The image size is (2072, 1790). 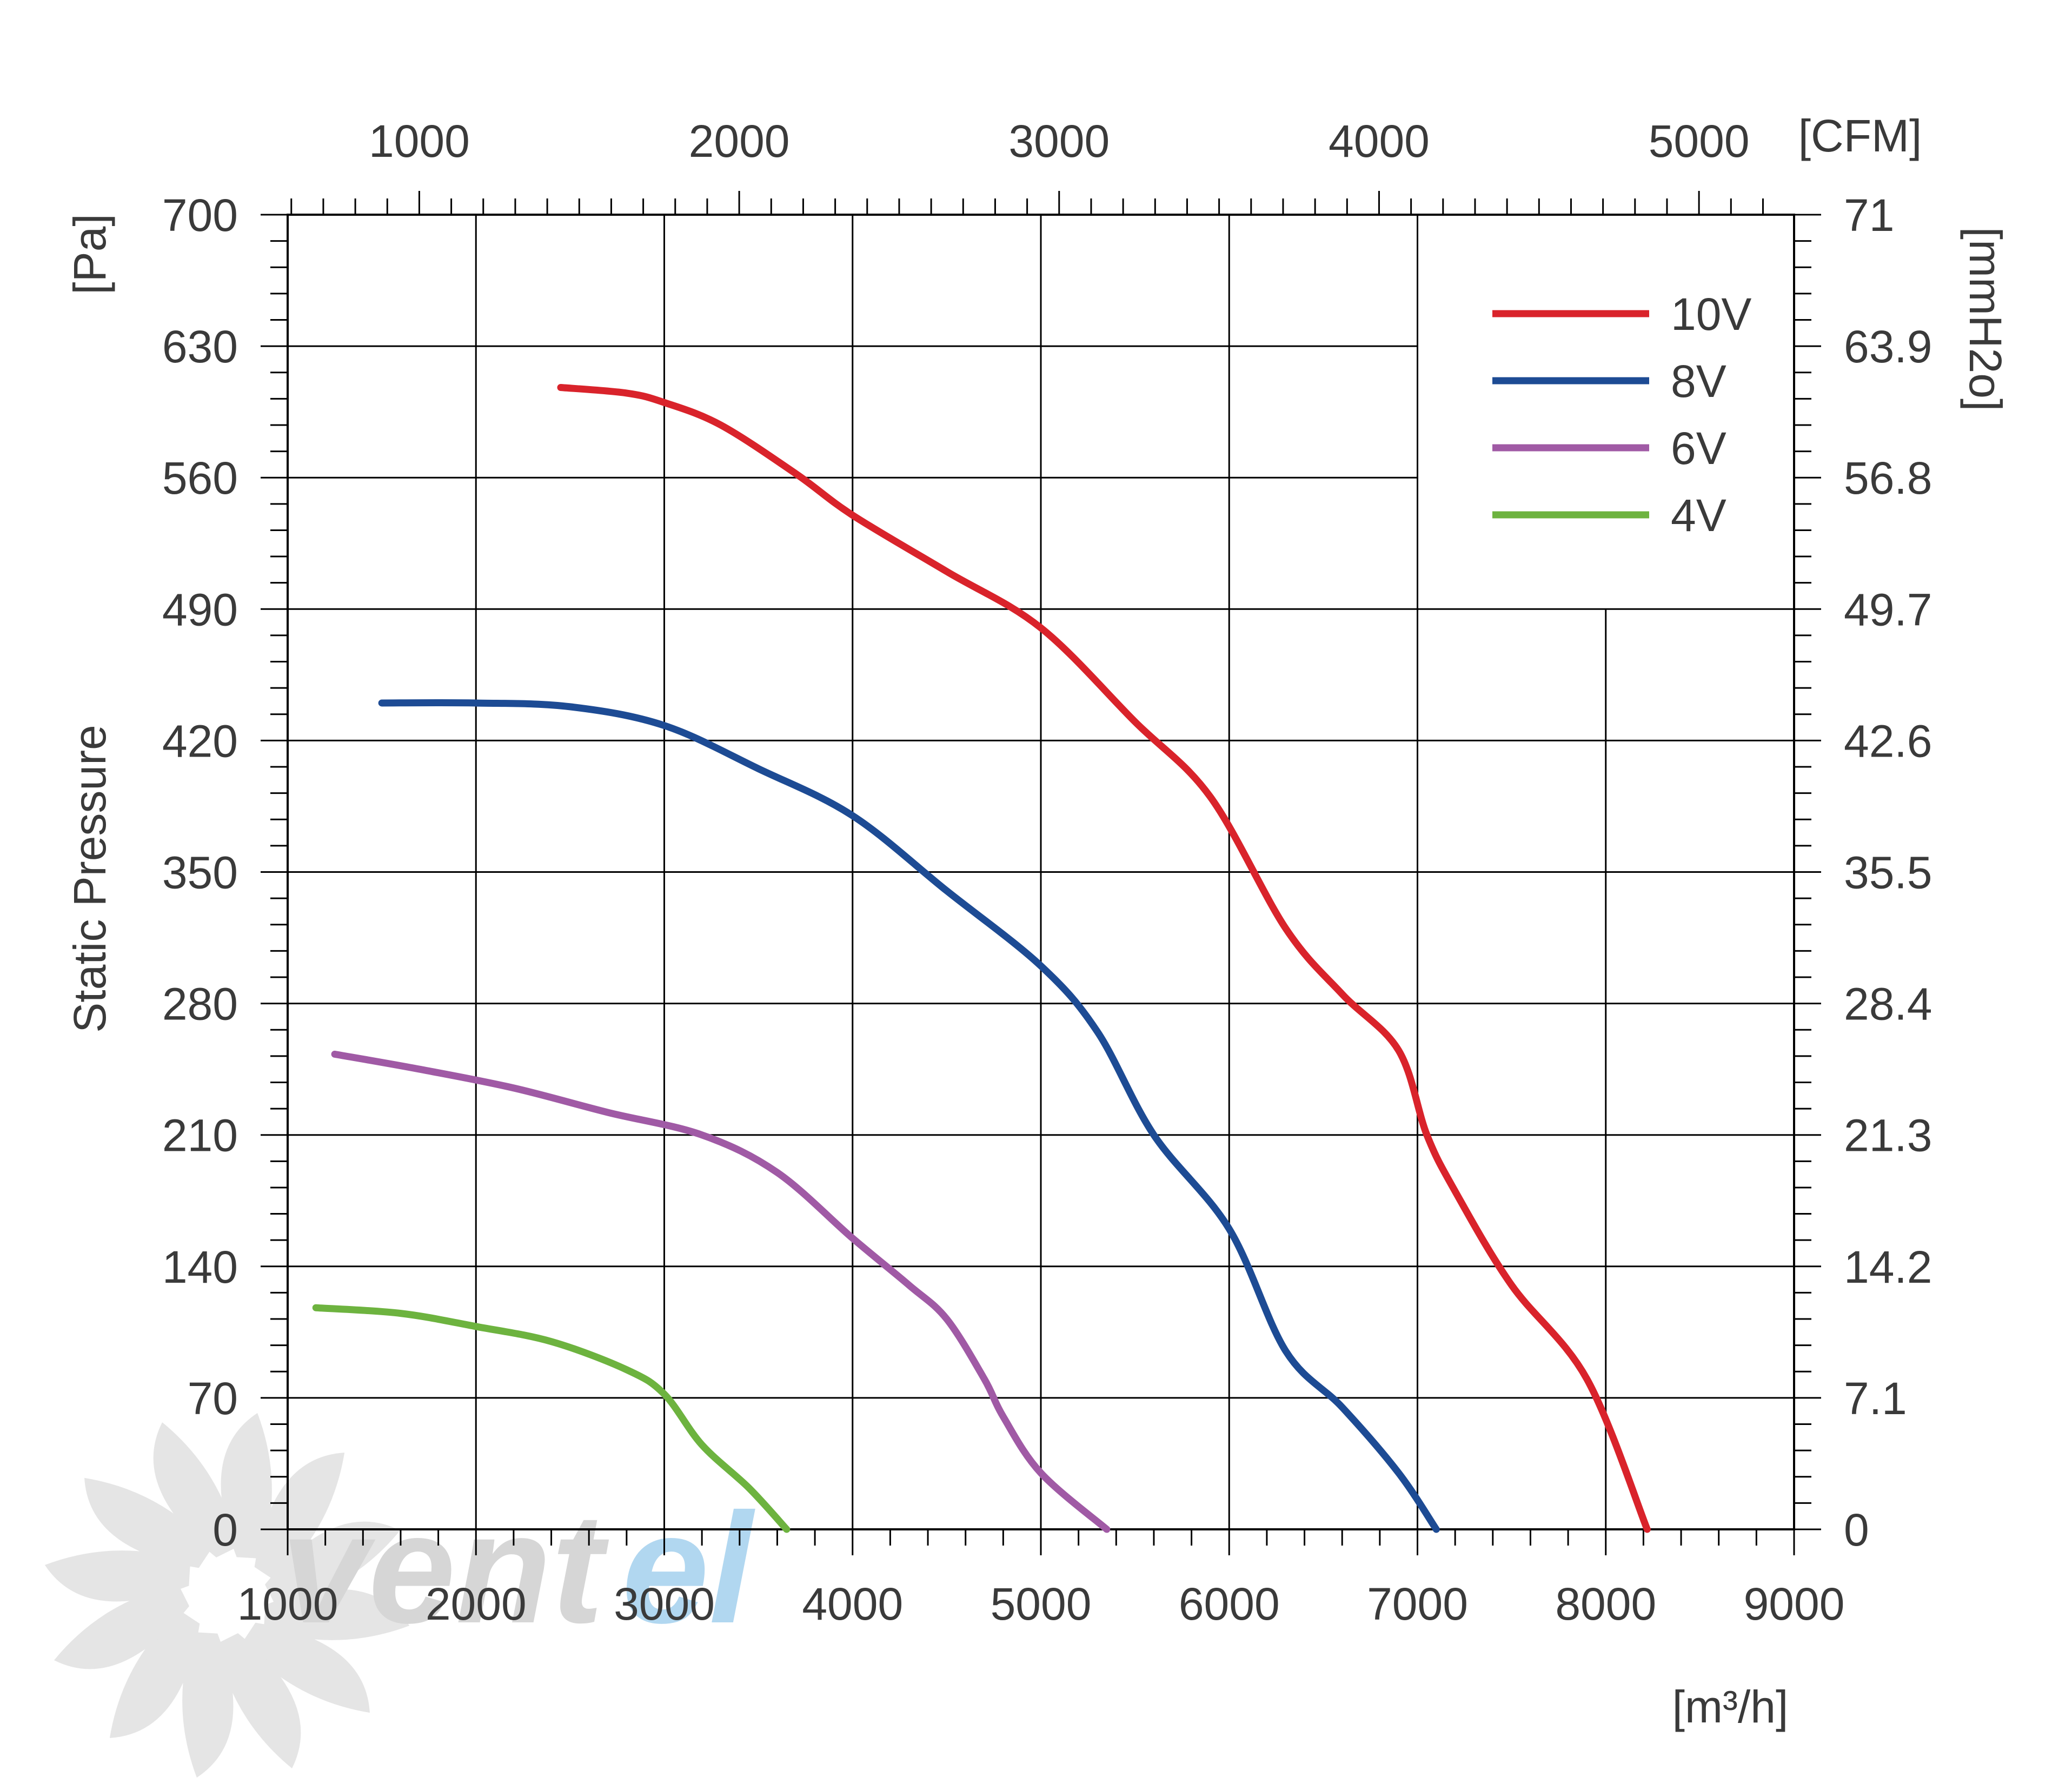 I want to click on x-tick-label-bottom: 3000, so click(x=664, y=1604).